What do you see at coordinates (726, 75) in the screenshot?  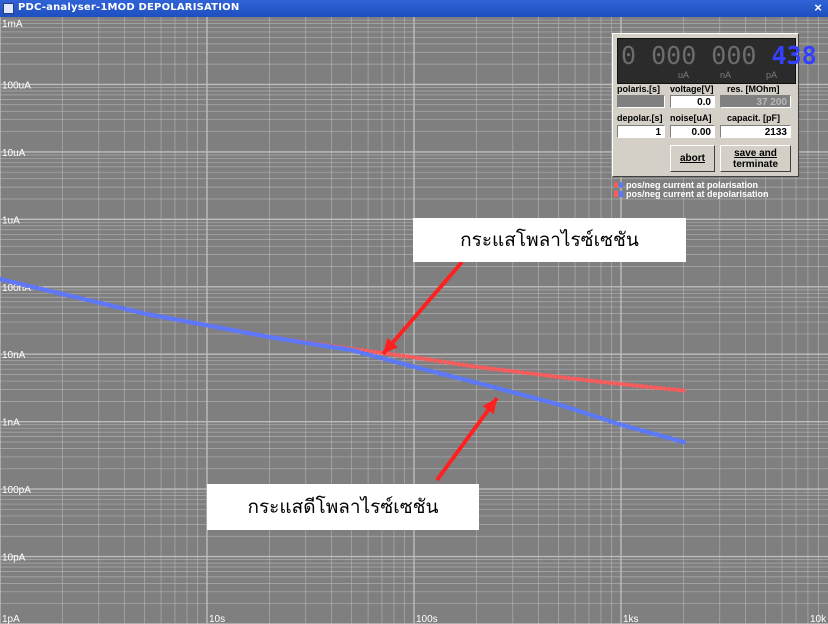 I see `unit-na: nA` at bounding box center [726, 75].